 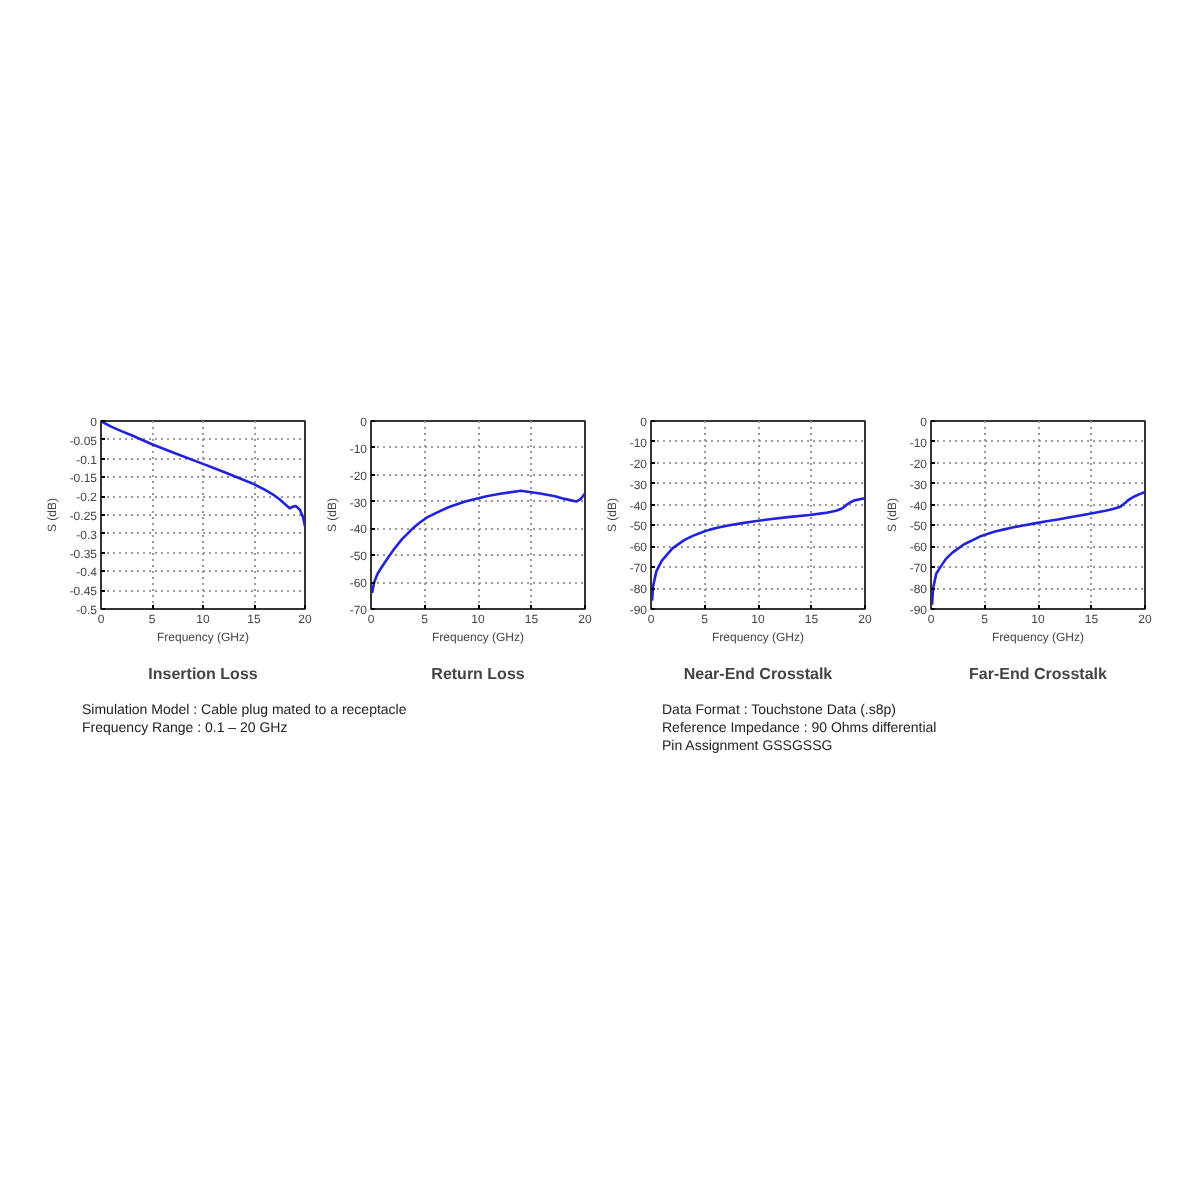 What do you see at coordinates (758, 674) in the screenshot?
I see `text: Near-End Crosstalk` at bounding box center [758, 674].